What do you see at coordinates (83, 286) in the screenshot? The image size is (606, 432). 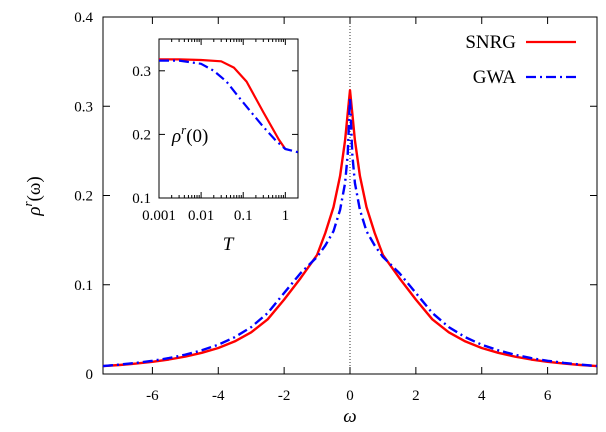 I see `y-tick-label: 0.1` at bounding box center [83, 286].